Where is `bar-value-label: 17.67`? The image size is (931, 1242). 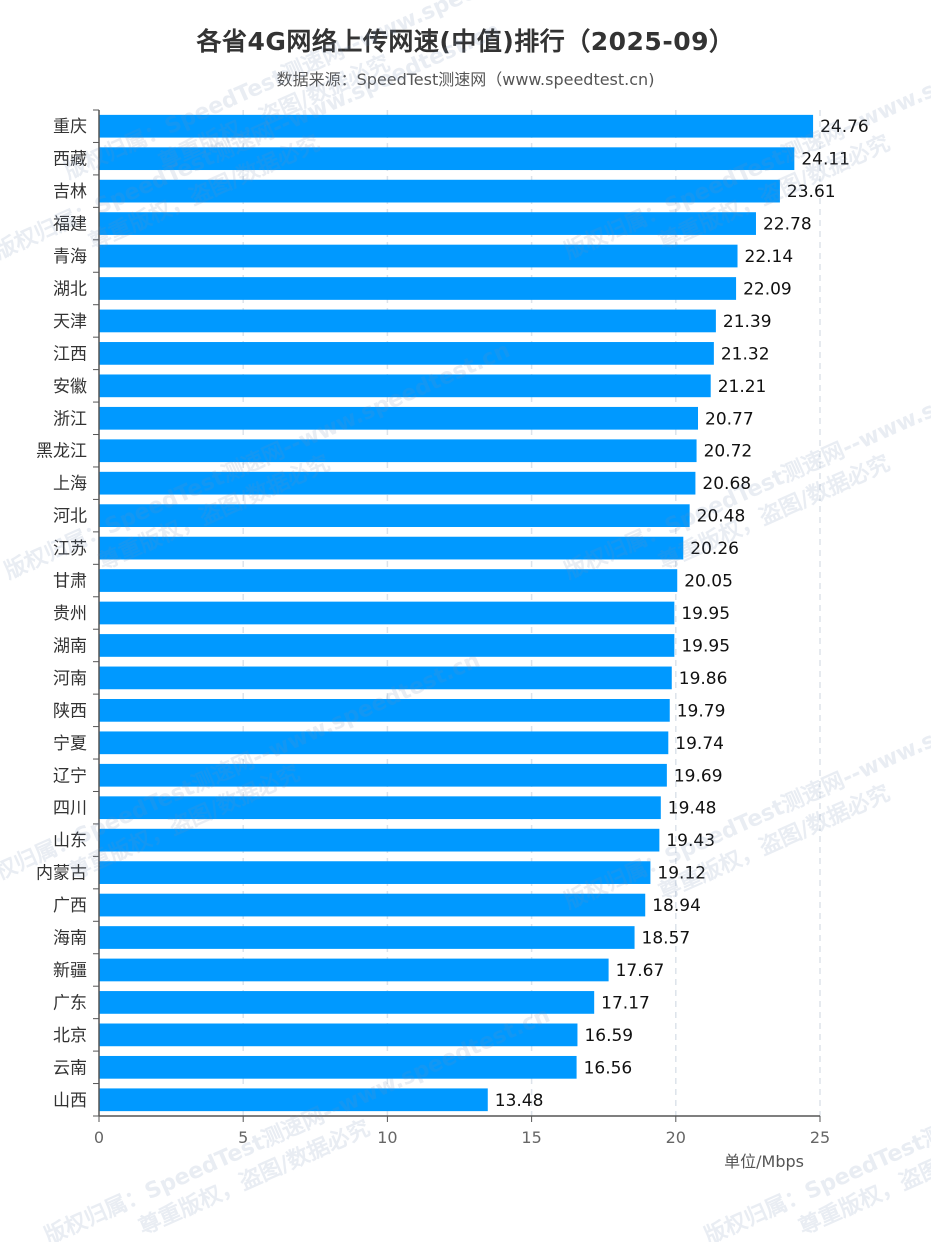 bar-value-label: 17.67 is located at coordinates (640, 971).